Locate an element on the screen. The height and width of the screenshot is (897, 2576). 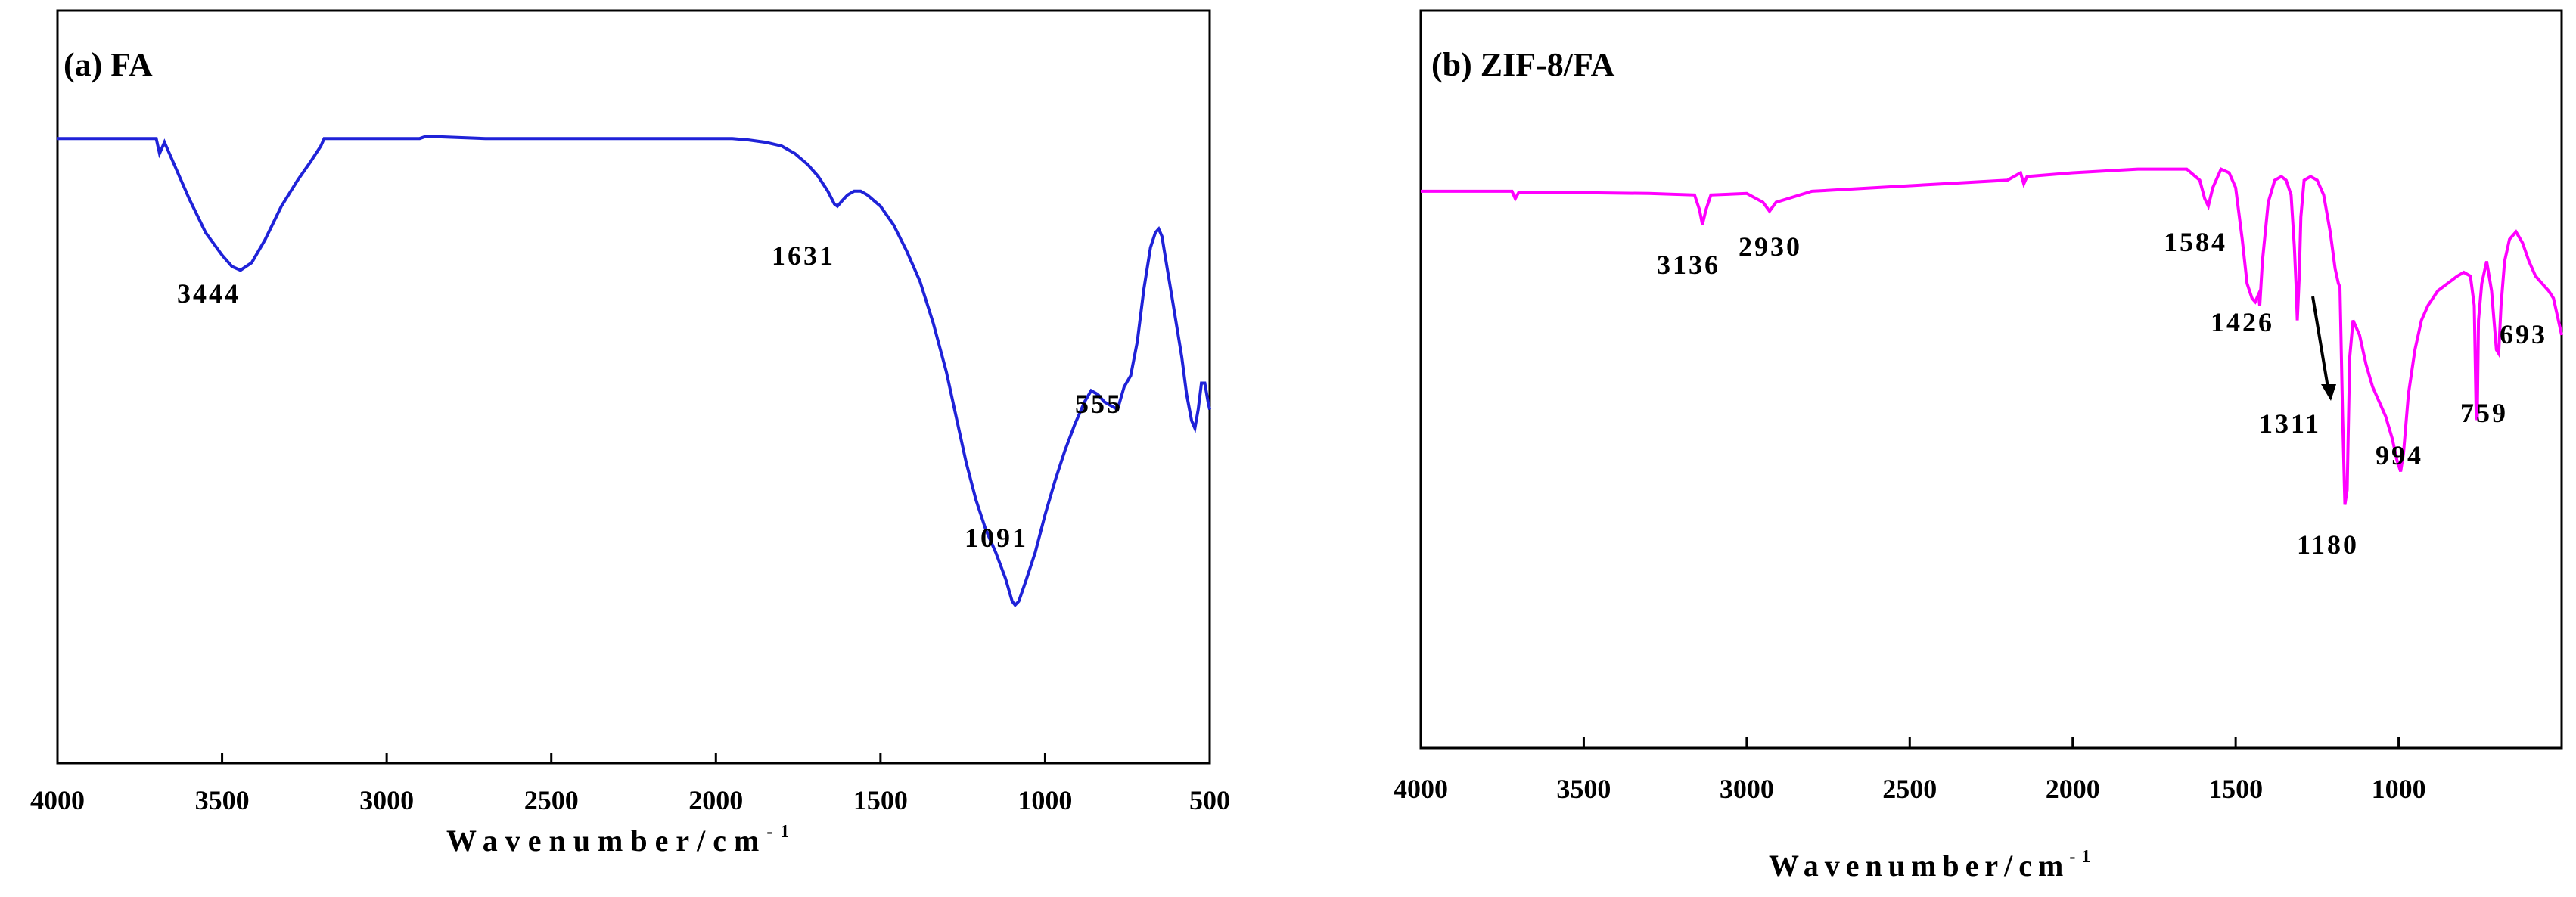
panel-a-title: (a) FA is located at coordinates (108, 64).